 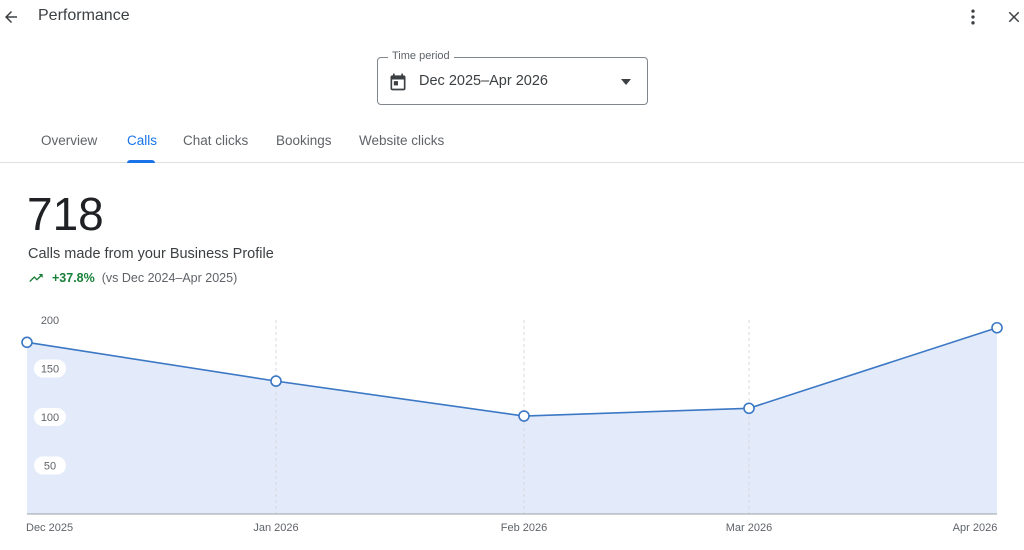 What do you see at coordinates (524, 528) in the screenshot?
I see `x-tick-label: Feb 2026` at bounding box center [524, 528].